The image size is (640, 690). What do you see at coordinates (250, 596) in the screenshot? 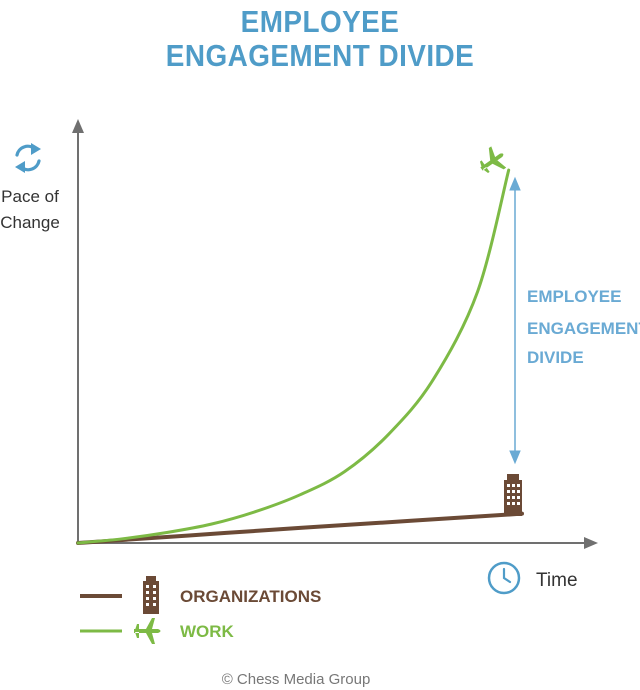
I see `legend-label-organizations: ORGANIZATIONS` at bounding box center [250, 596].